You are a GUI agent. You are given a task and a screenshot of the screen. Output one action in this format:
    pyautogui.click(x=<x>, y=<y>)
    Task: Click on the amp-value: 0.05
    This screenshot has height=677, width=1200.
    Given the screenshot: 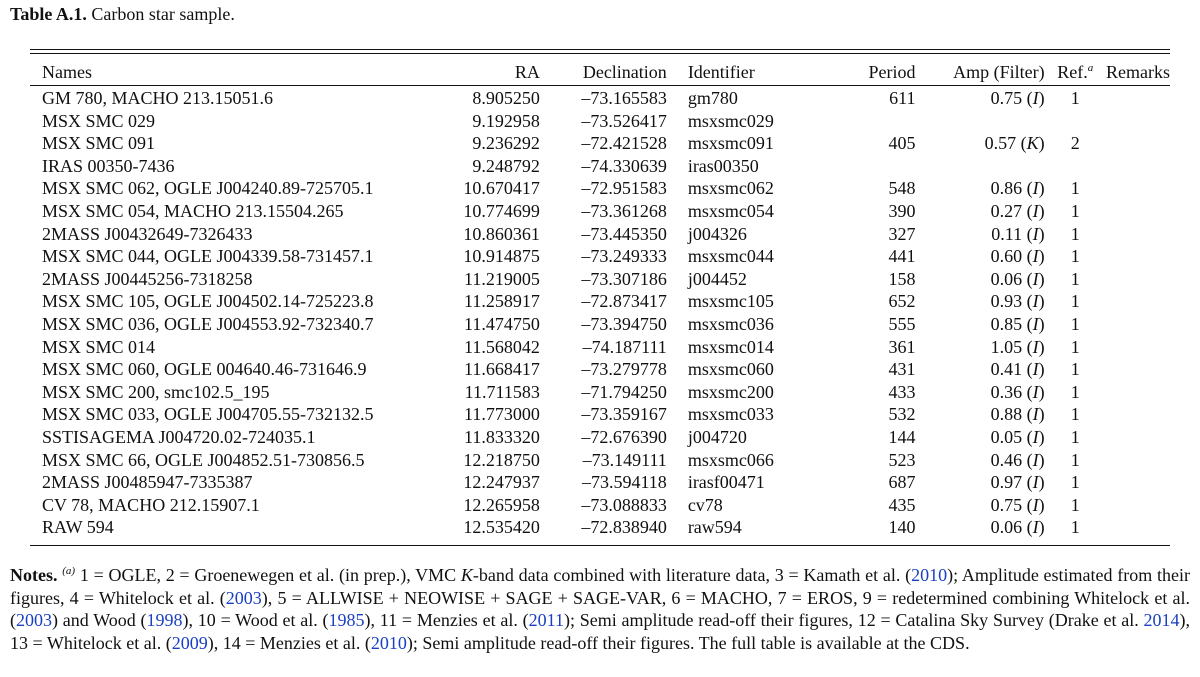 What is the action you would take?
    pyautogui.click(x=1006, y=436)
    